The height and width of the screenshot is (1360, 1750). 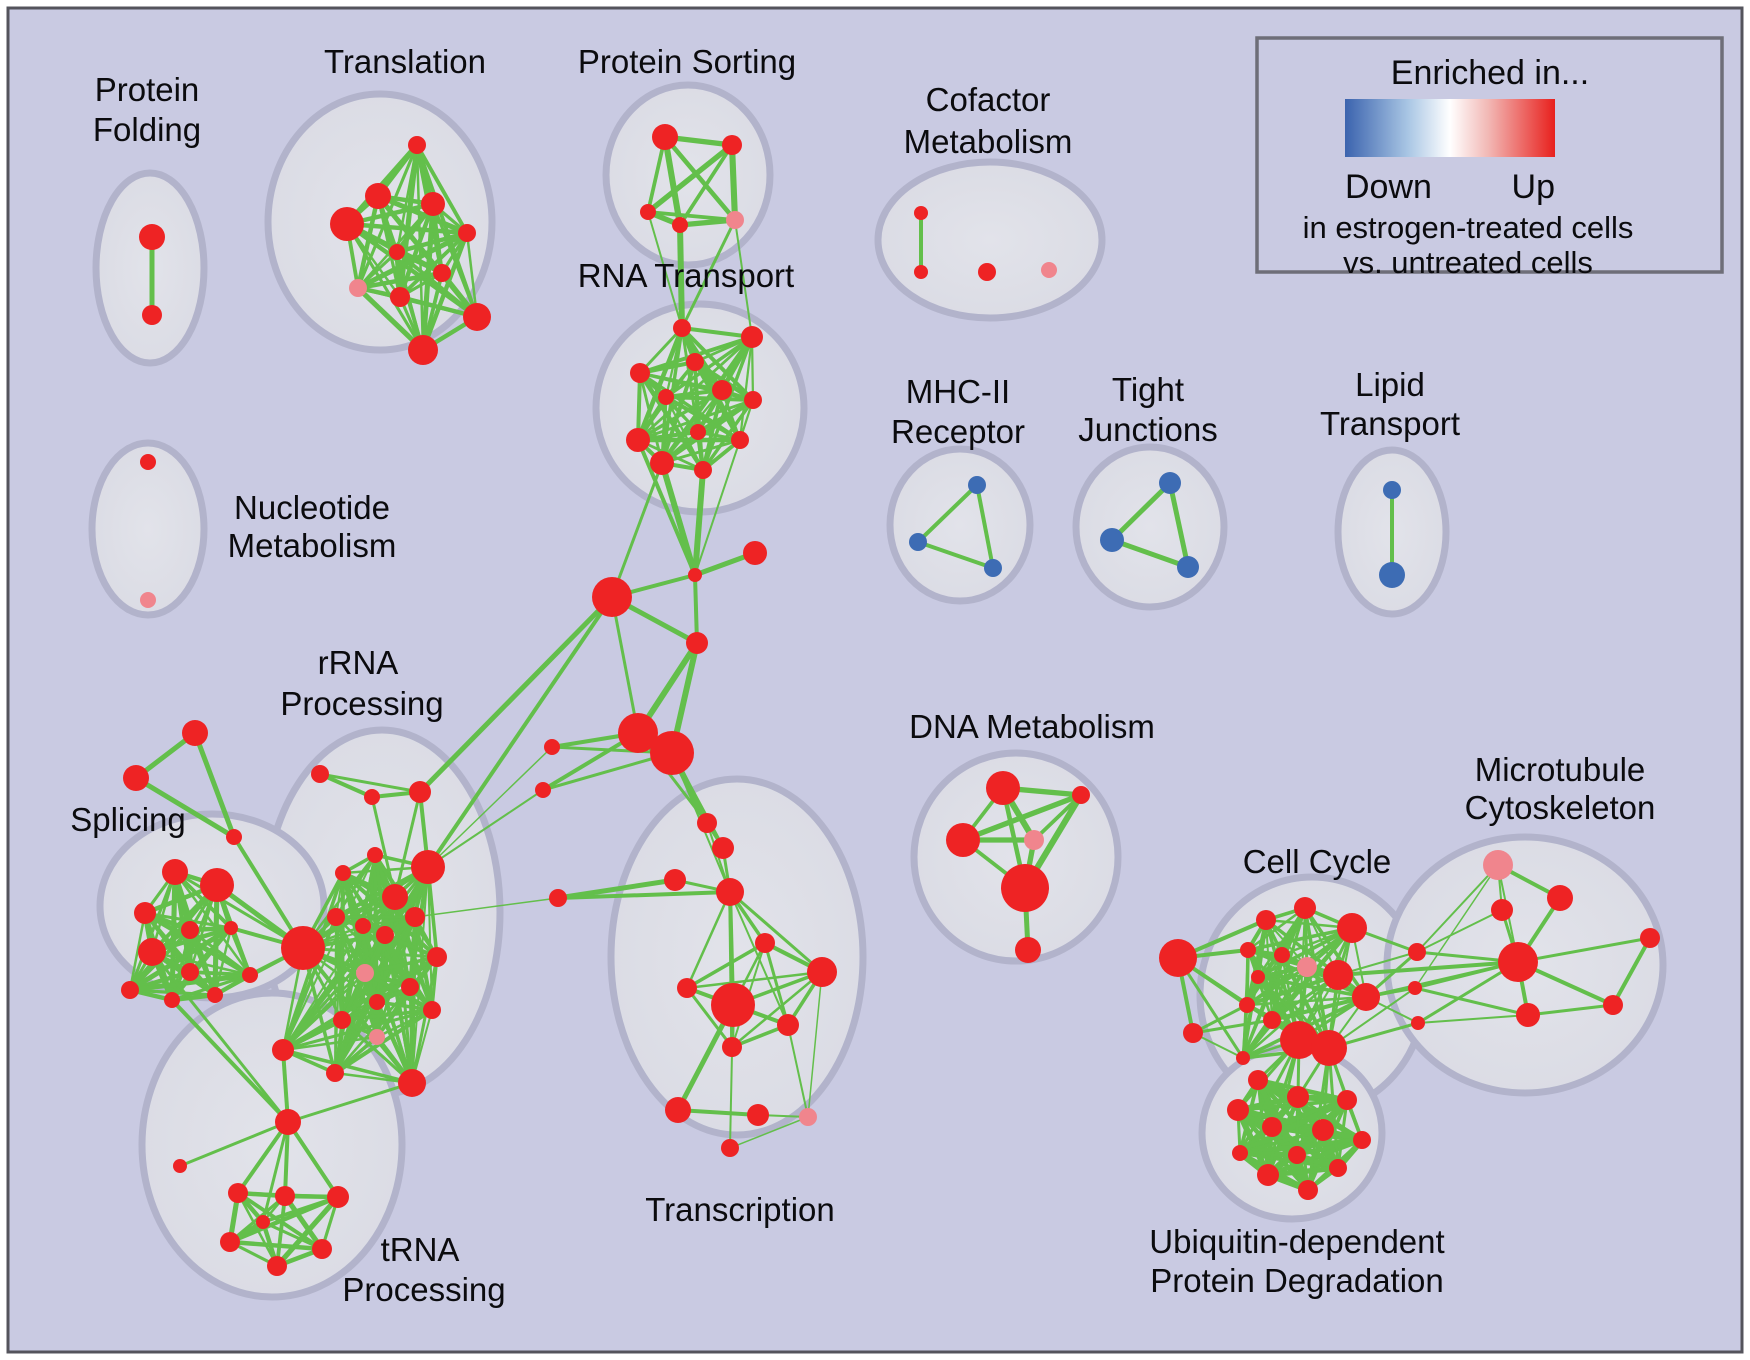 What do you see at coordinates (1459, 931) in the screenshot?
I see `edge-br1-mt3` at bounding box center [1459, 931].